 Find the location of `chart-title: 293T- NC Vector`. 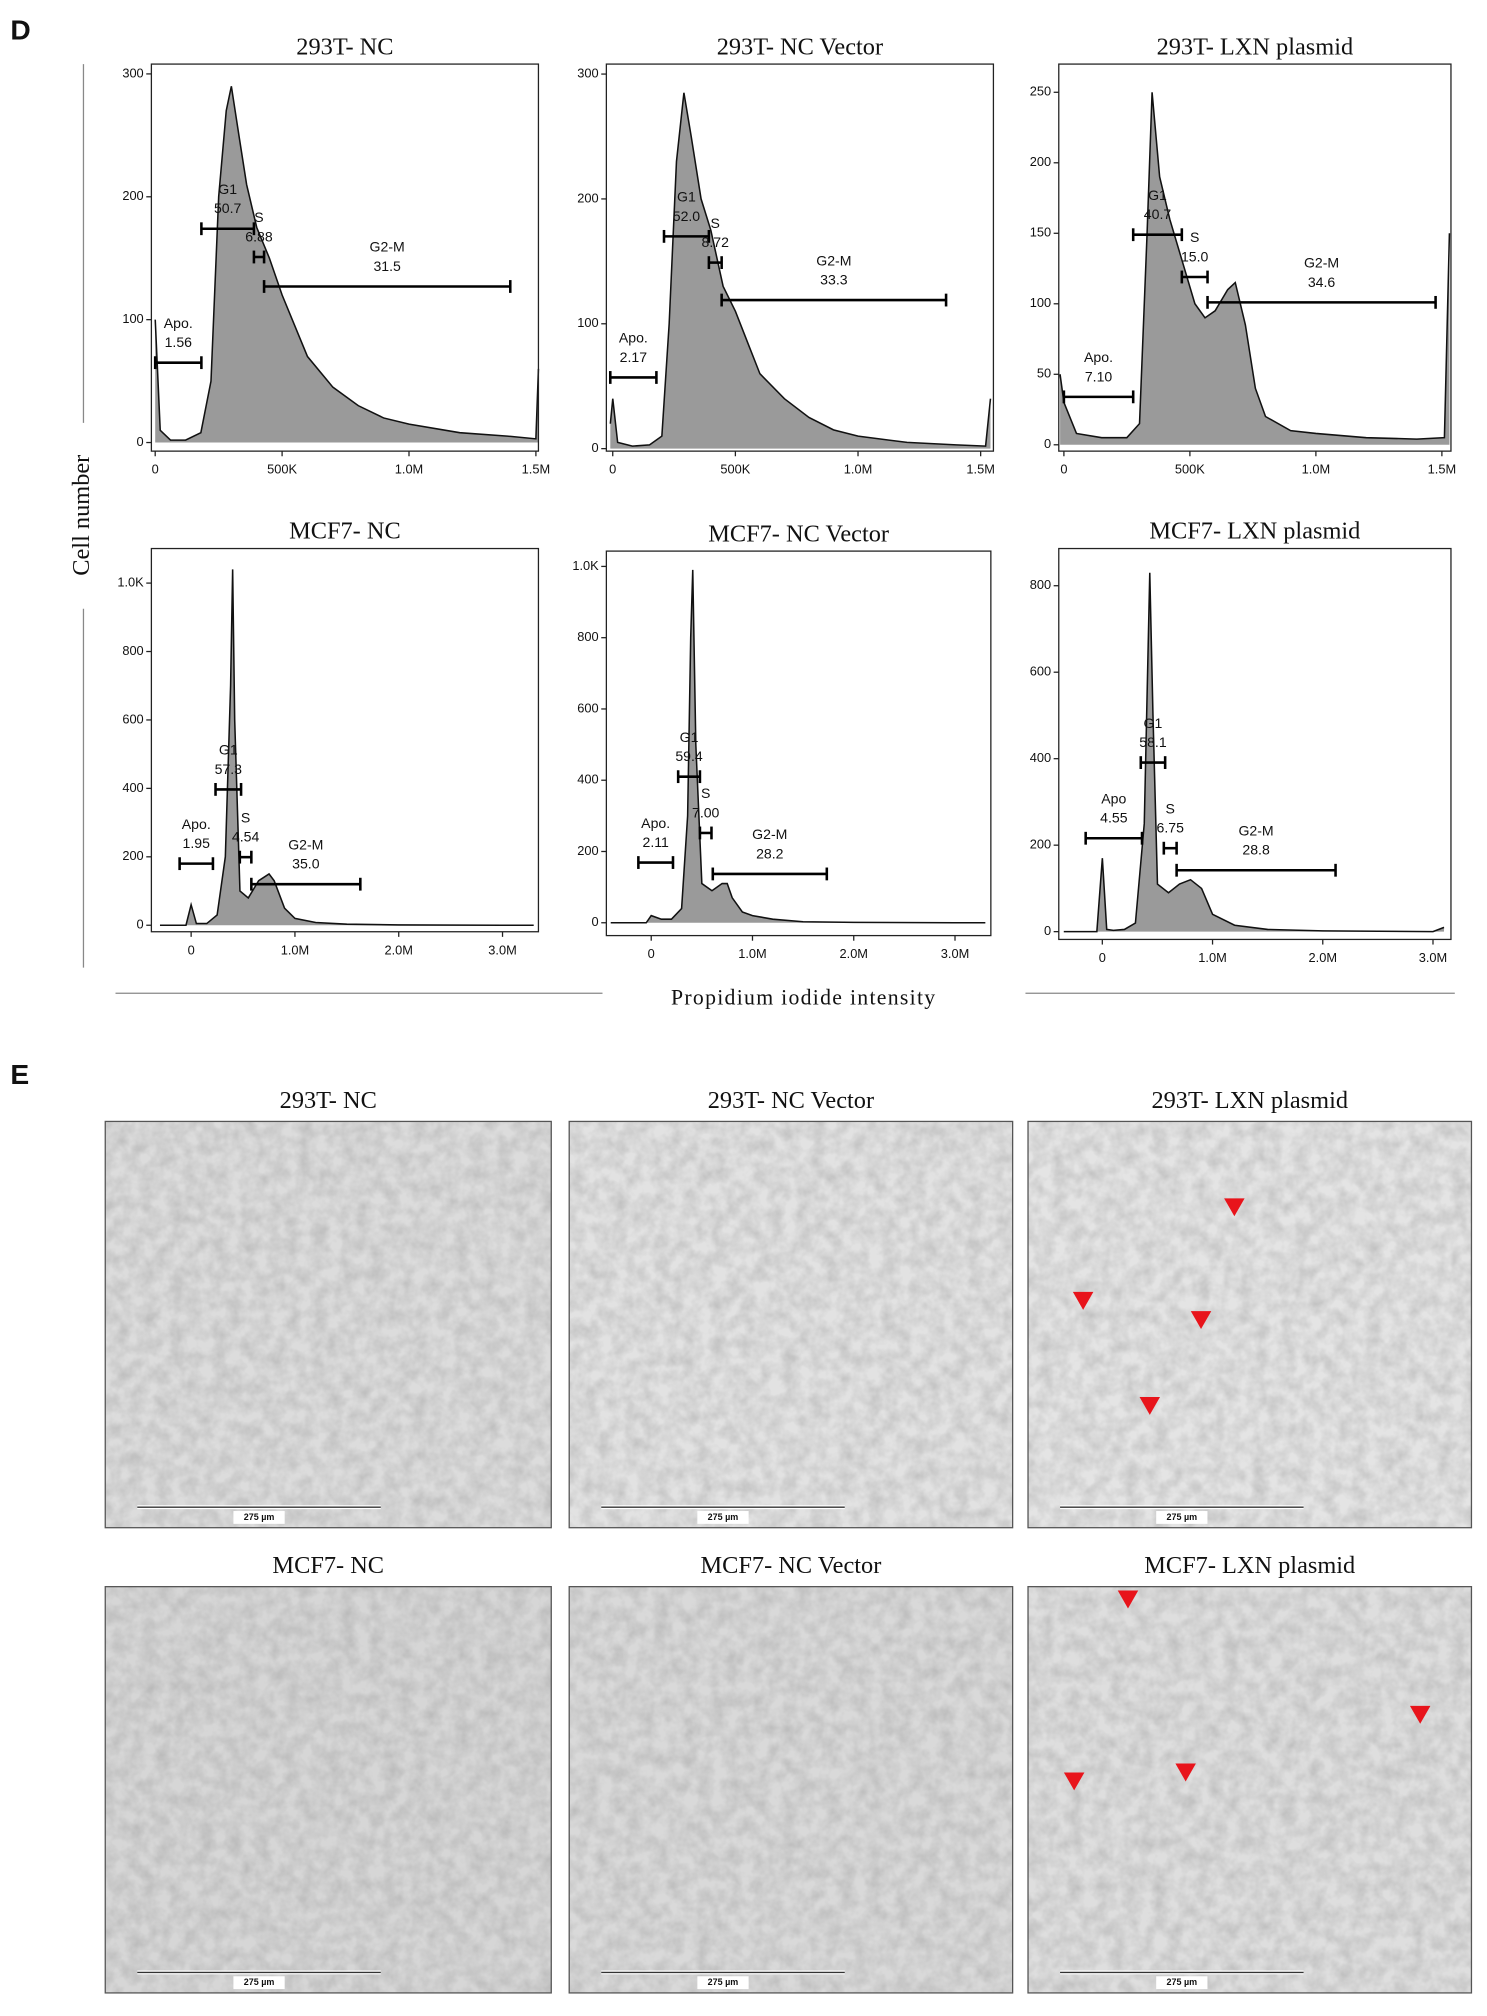

chart-title: 293T- NC Vector is located at coordinates (800, 46).